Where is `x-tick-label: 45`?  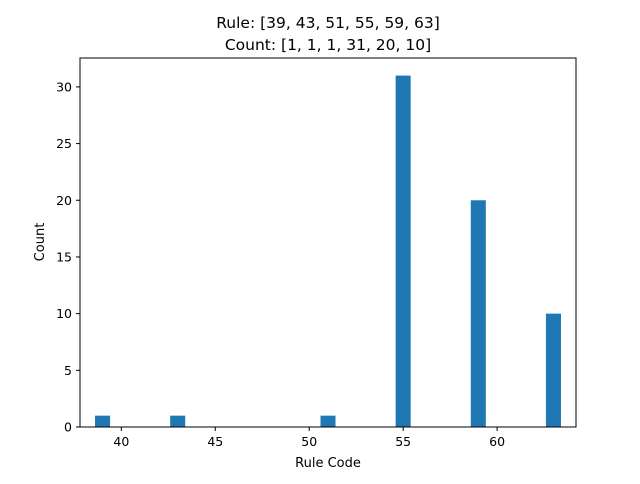 x-tick-label: 45 is located at coordinates (215, 441).